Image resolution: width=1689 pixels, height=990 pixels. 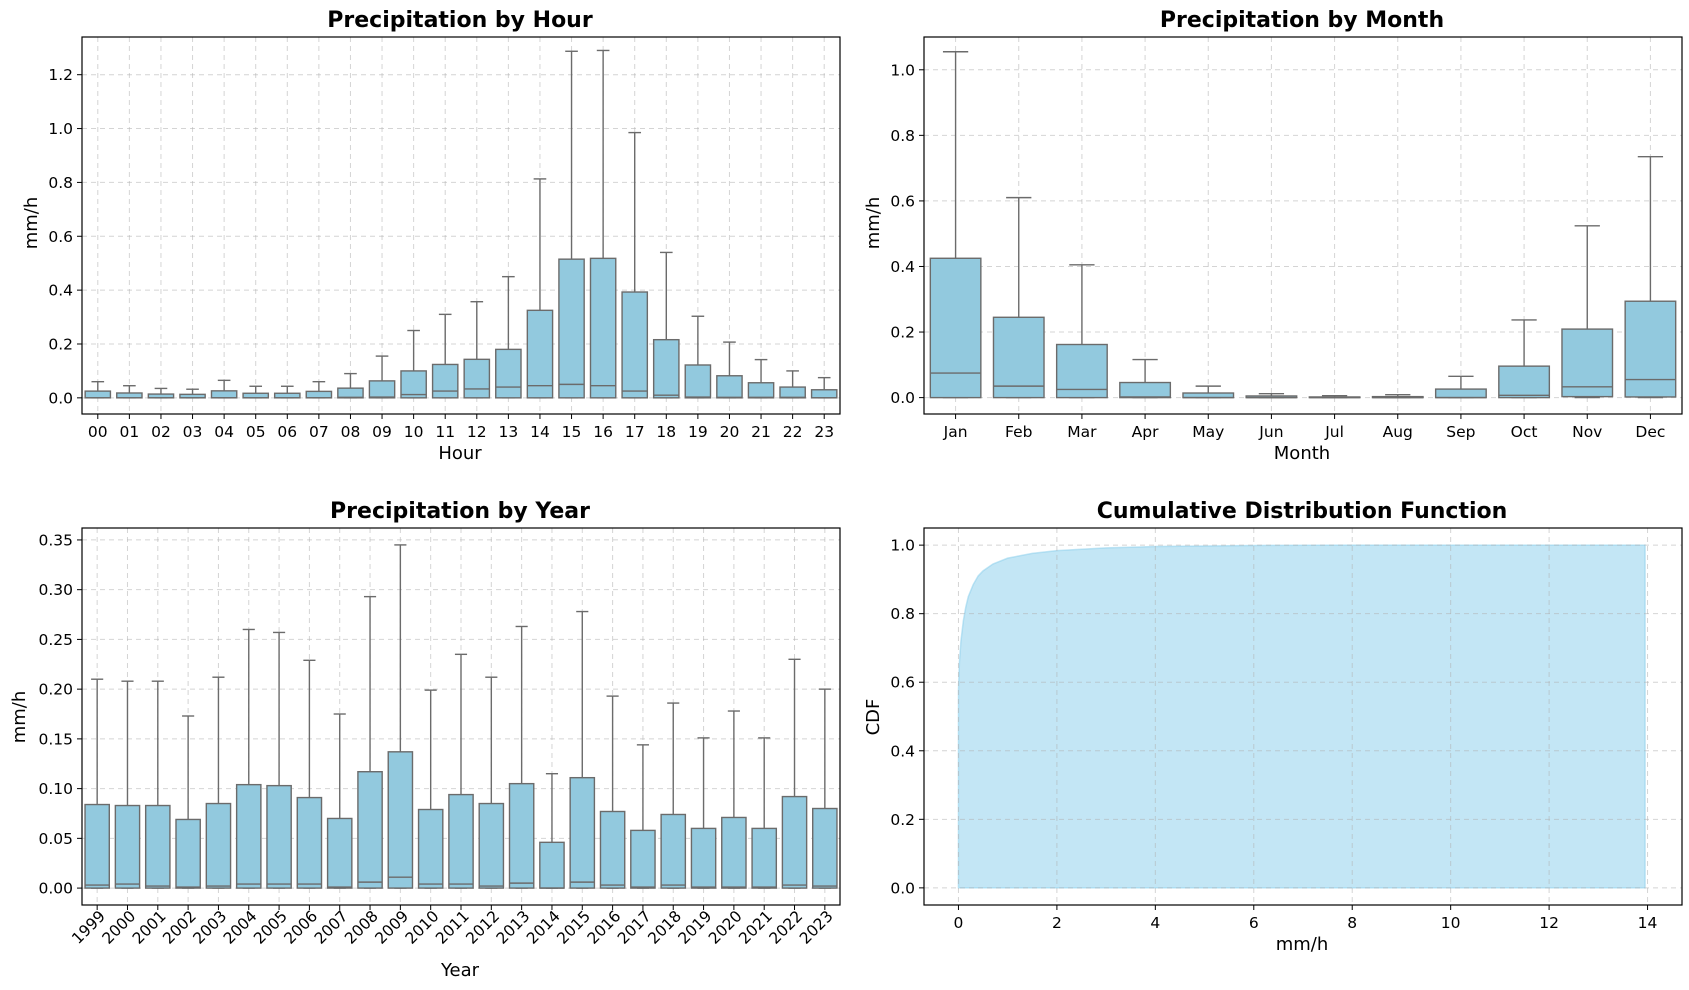 What do you see at coordinates (604, 927) in the screenshot?
I see `year-x-tick-label: 2016` at bounding box center [604, 927].